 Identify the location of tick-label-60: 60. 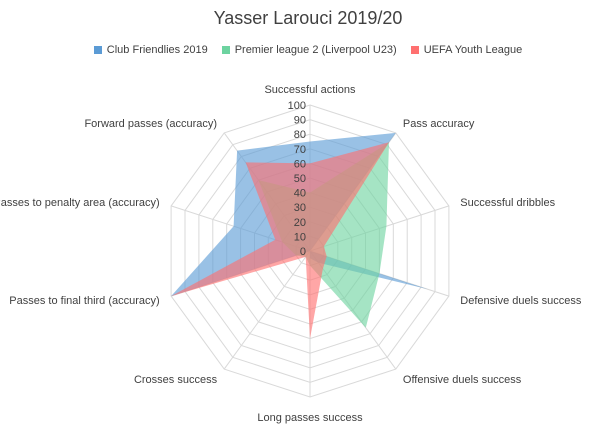
(300, 164).